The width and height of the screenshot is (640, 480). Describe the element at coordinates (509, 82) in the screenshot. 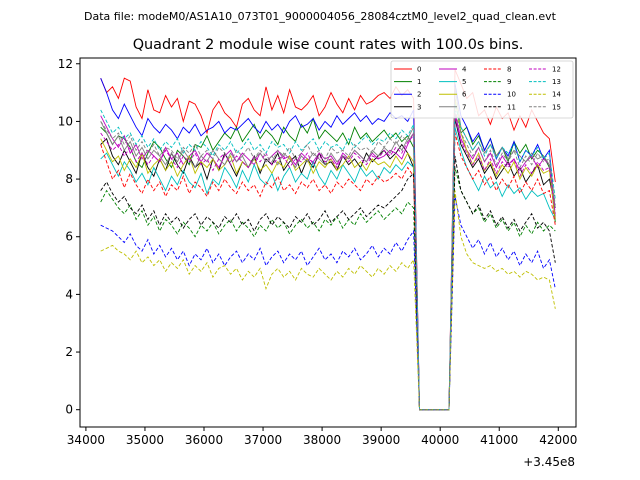

I see `legend-label-9: 9` at that location.